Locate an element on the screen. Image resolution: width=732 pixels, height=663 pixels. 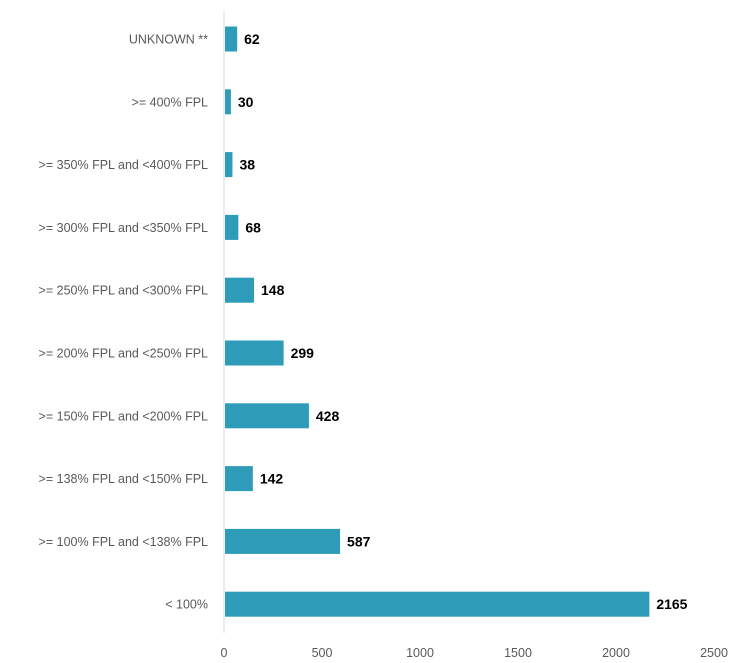
x-tick-label: 500 is located at coordinates (322, 653).